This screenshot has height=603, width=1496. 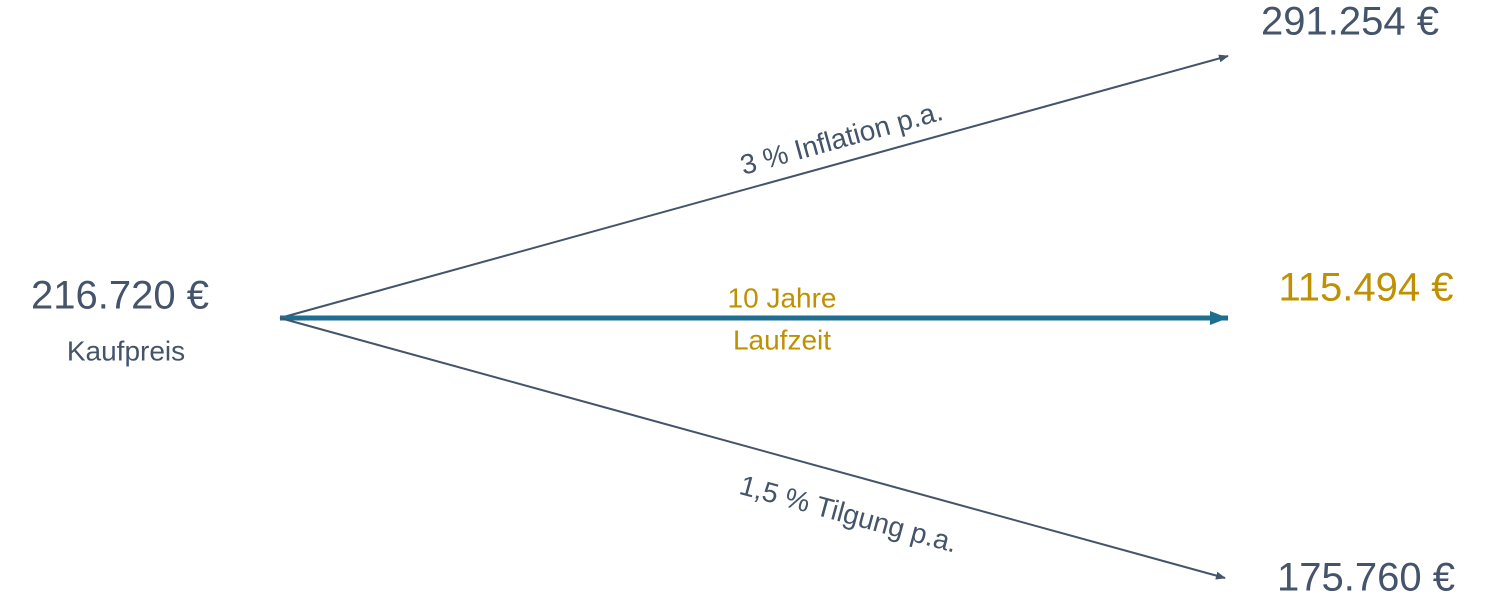 I want to click on start-label: Kaufpreis, so click(x=126, y=350).